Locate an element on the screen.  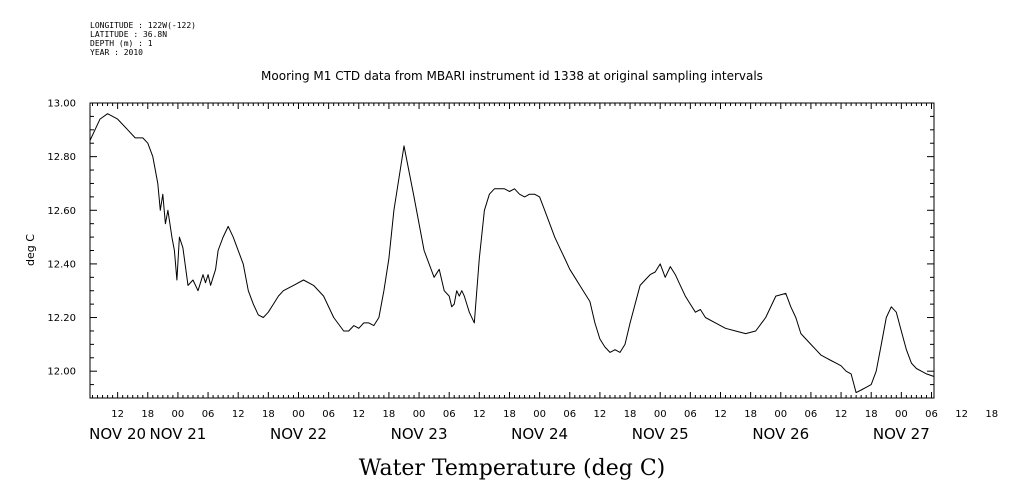
x-day-label: NOV 25 is located at coordinates (660, 434).